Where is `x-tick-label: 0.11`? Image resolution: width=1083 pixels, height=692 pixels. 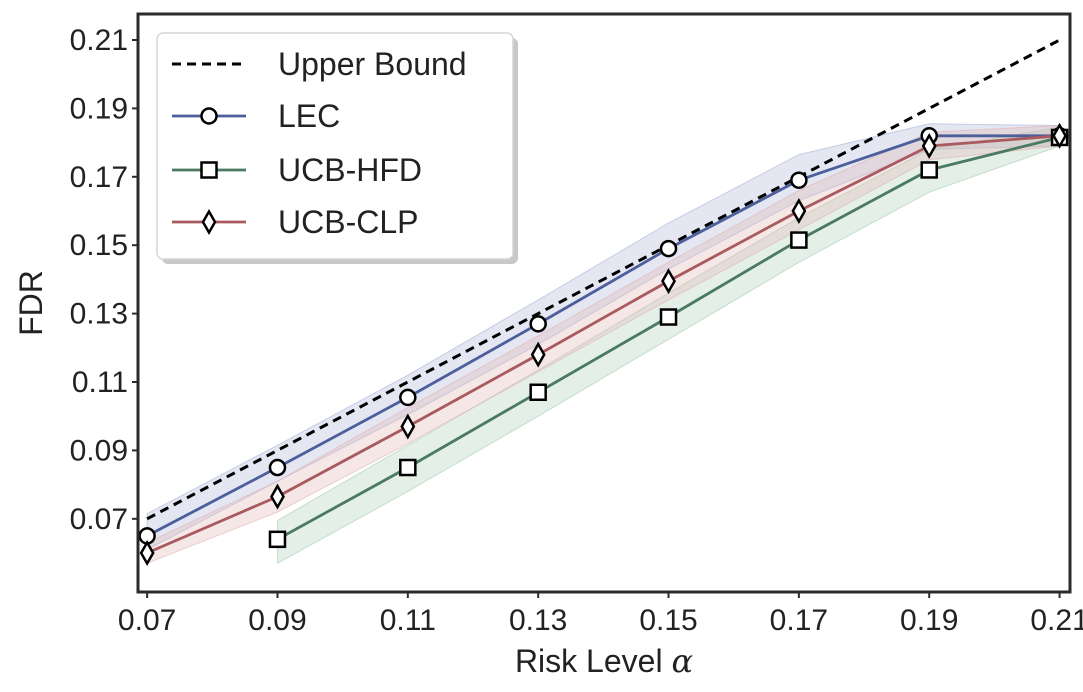
x-tick-label: 0.11 is located at coordinates (408, 620).